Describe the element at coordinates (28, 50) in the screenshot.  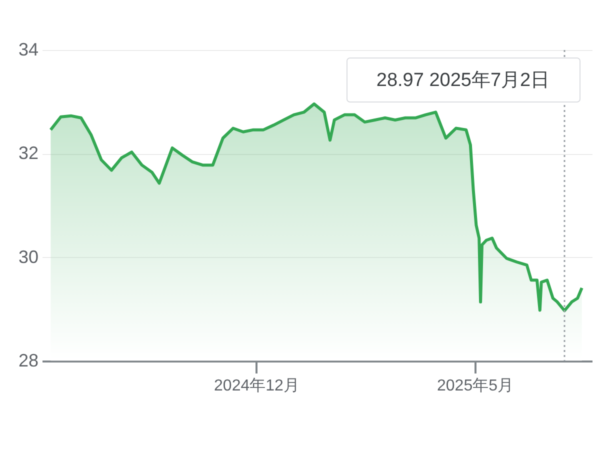
I see `y-tick-label: 34` at that location.